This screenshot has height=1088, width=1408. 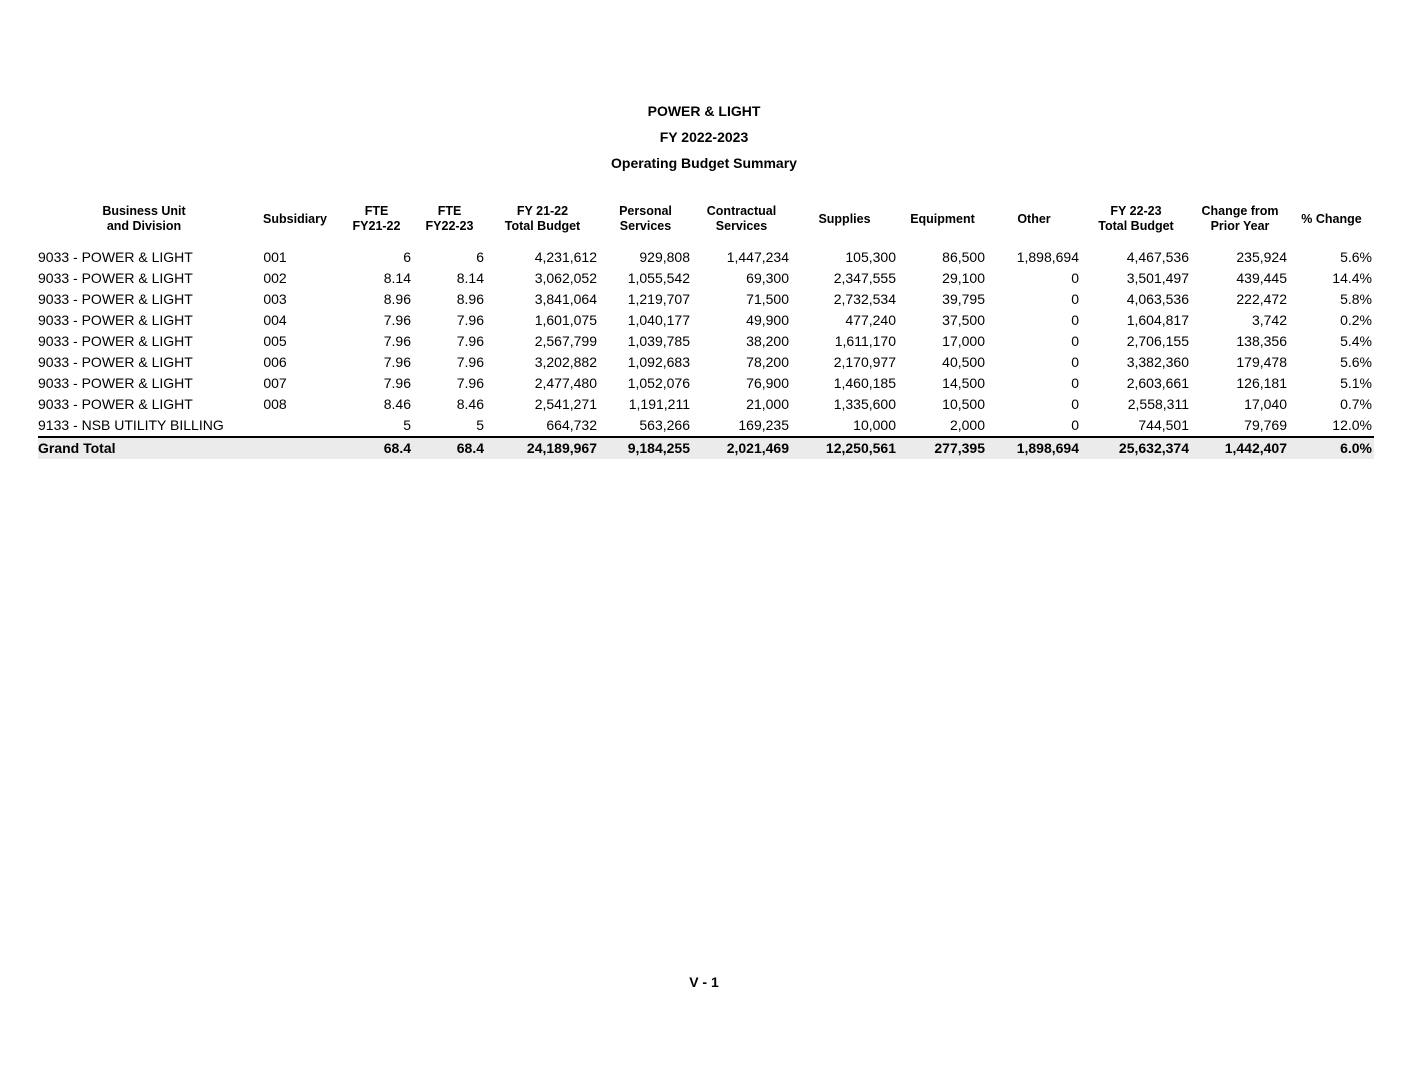 What do you see at coordinates (407, 425) in the screenshot?
I see `cell-fte-fy21-22: 5` at bounding box center [407, 425].